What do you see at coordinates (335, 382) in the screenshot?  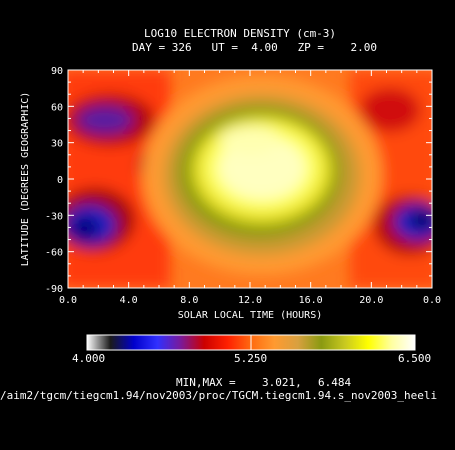 I see `max-value: 6.484` at bounding box center [335, 382].